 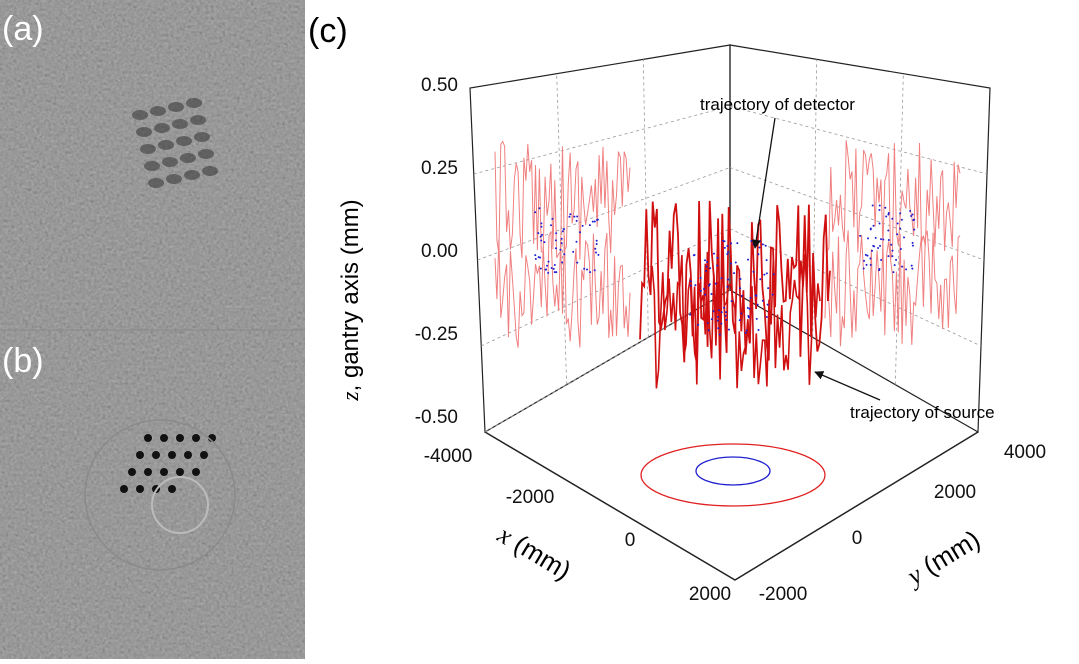 What do you see at coordinates (710, 594) in the screenshot?
I see `x-tick-label: 2000` at bounding box center [710, 594].